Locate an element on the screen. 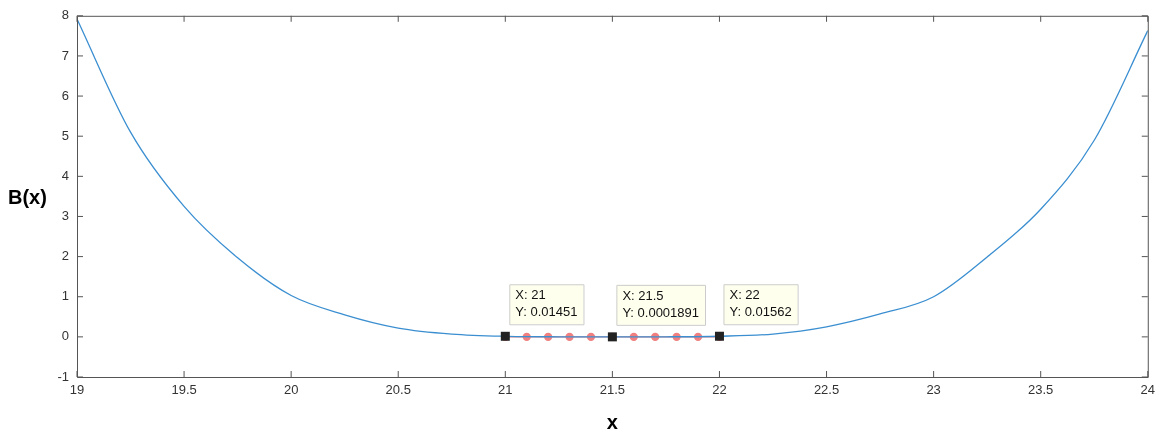 The height and width of the screenshot is (435, 1161). x-tick-label: 22.5 is located at coordinates (826, 390).